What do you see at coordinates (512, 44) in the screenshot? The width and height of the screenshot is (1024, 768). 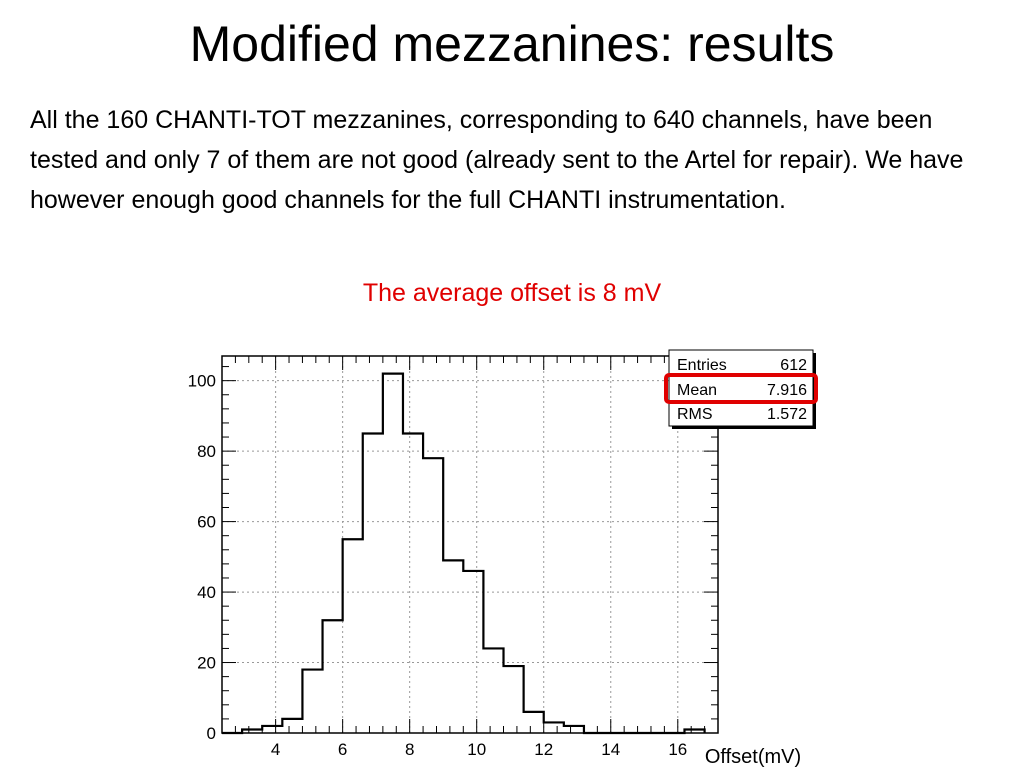 I see `slide-title: Modified mezzanines: results` at bounding box center [512, 44].